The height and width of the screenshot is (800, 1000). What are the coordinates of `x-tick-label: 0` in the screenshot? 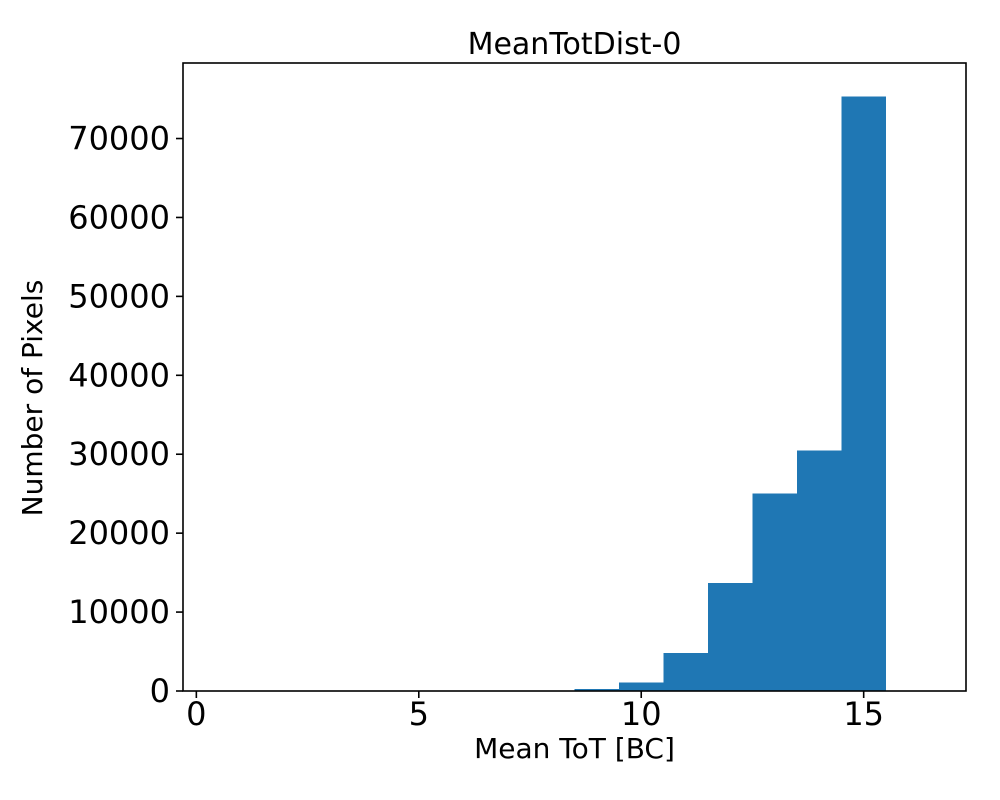 It's located at (196, 714).